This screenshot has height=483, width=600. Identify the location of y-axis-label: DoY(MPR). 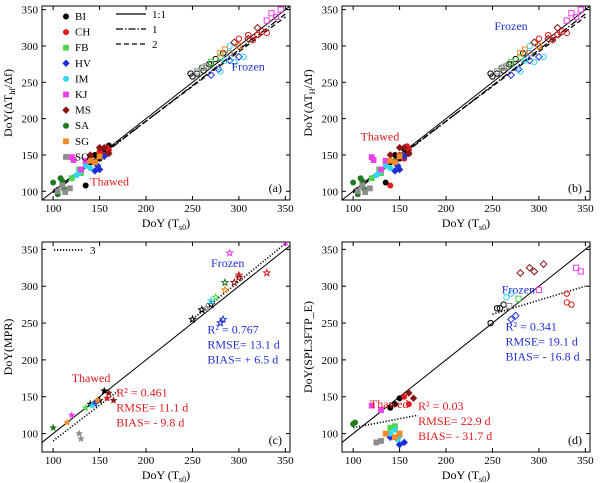
(8, 347).